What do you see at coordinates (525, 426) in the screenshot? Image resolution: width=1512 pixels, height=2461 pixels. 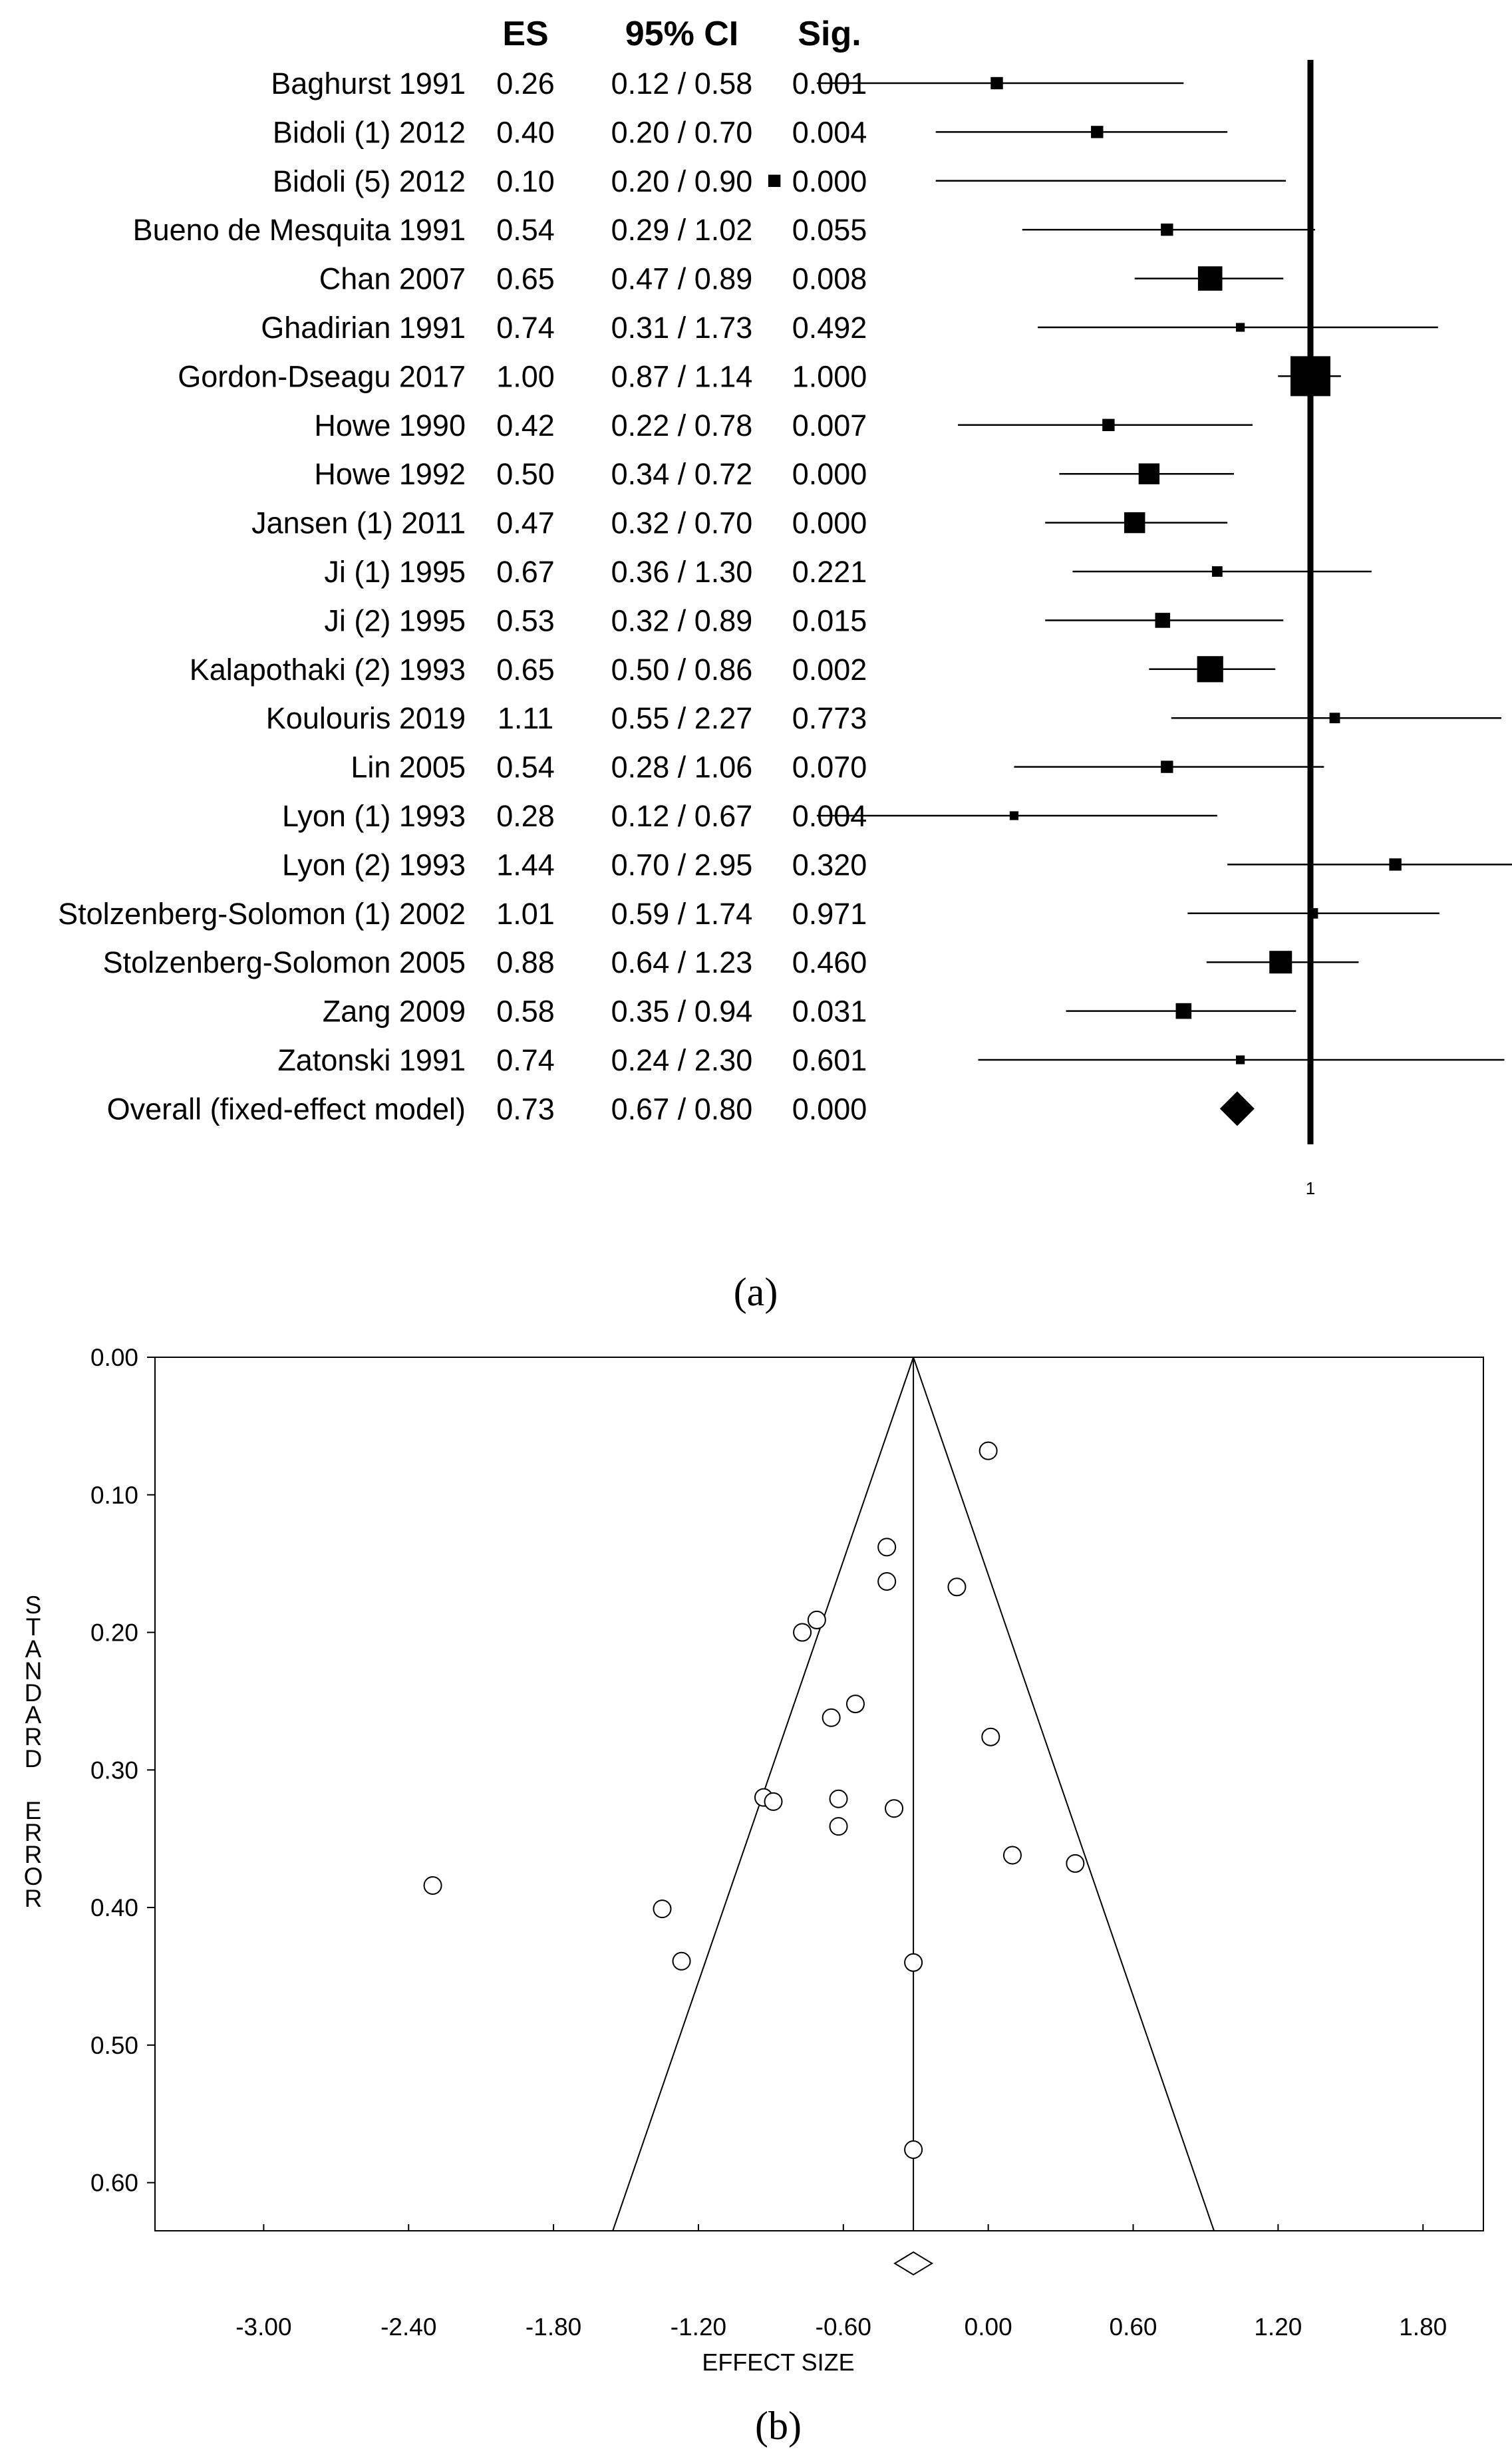 I see `es-value: 0.42` at bounding box center [525, 426].